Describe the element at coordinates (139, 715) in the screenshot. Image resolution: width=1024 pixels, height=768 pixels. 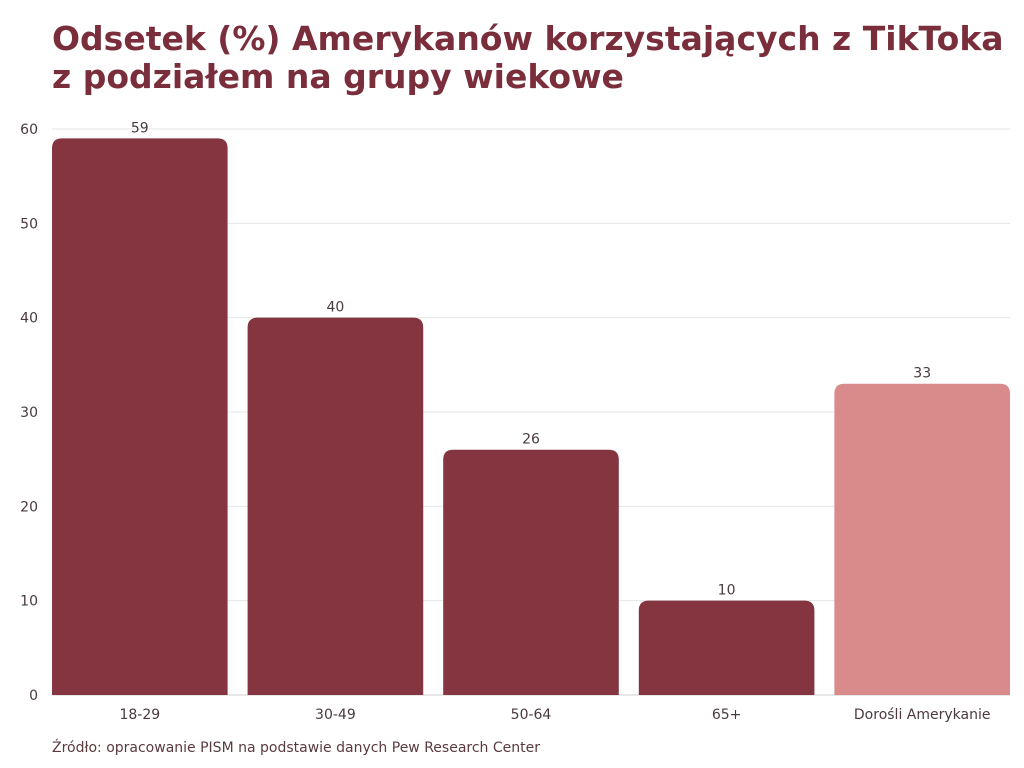
I see `x-tick-label: 18-29` at that location.